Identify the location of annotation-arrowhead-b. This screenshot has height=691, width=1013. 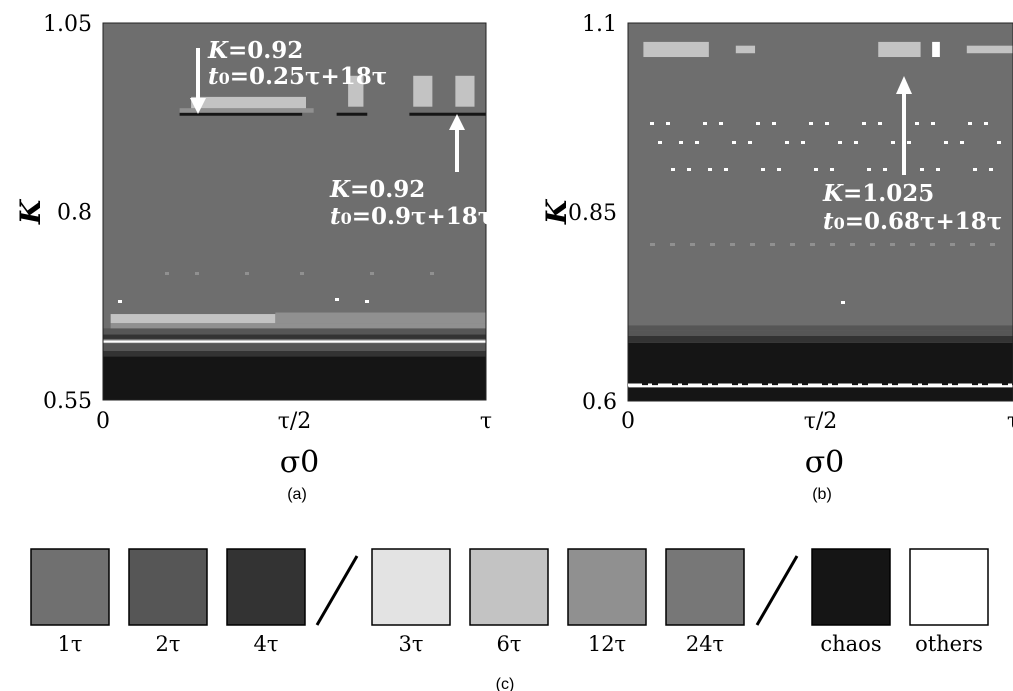
(904, 85).